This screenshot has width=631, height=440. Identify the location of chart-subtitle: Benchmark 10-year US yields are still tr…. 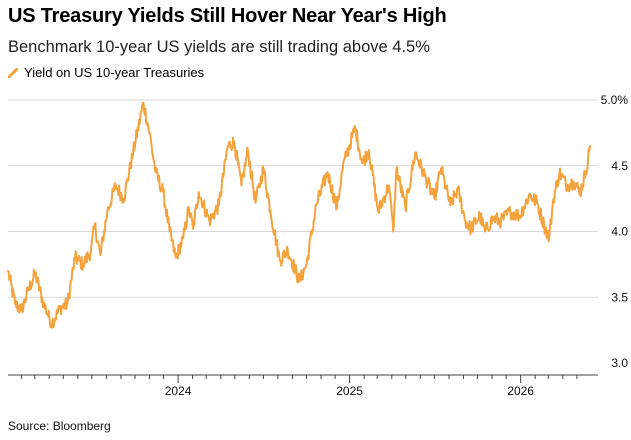
(219, 47).